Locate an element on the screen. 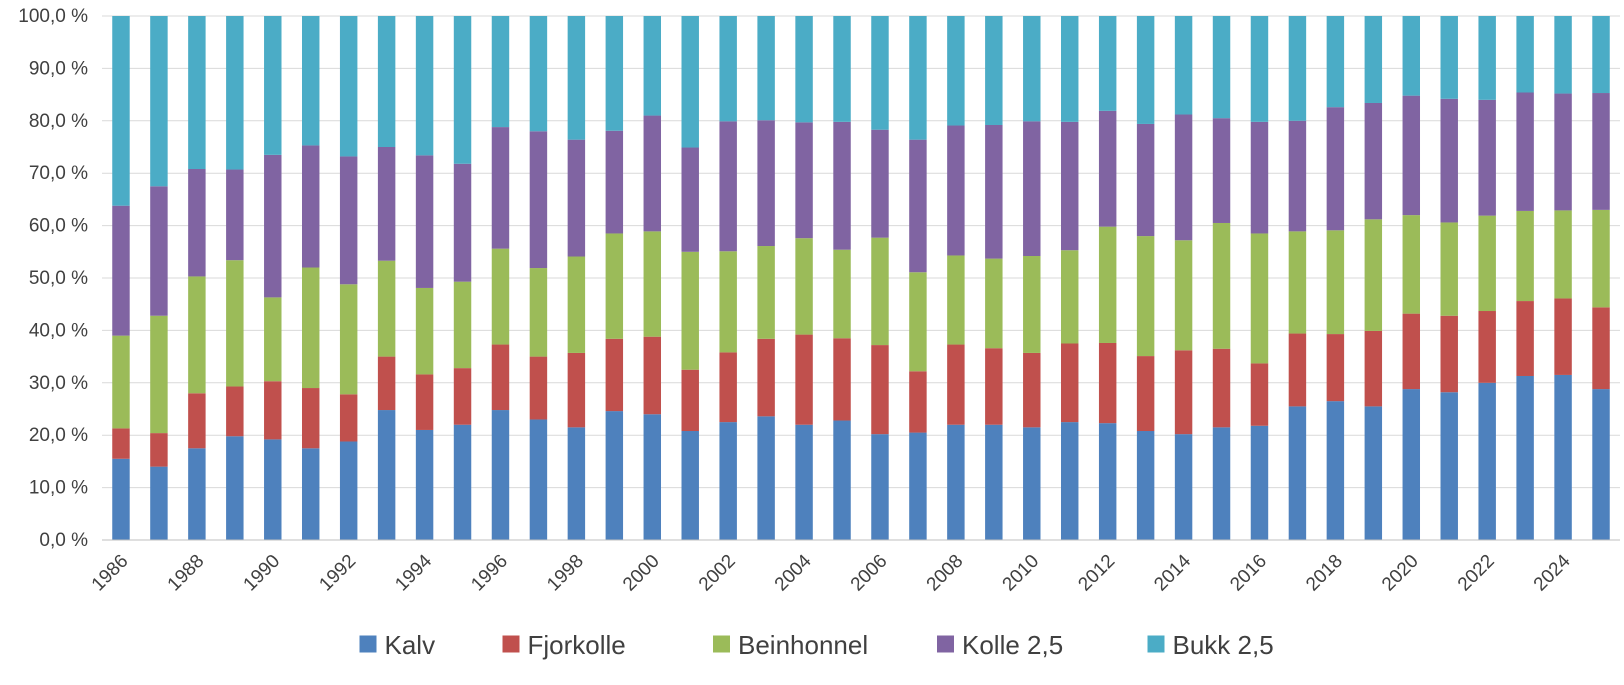  bar-stack-2013 is located at coordinates (1145, 278).